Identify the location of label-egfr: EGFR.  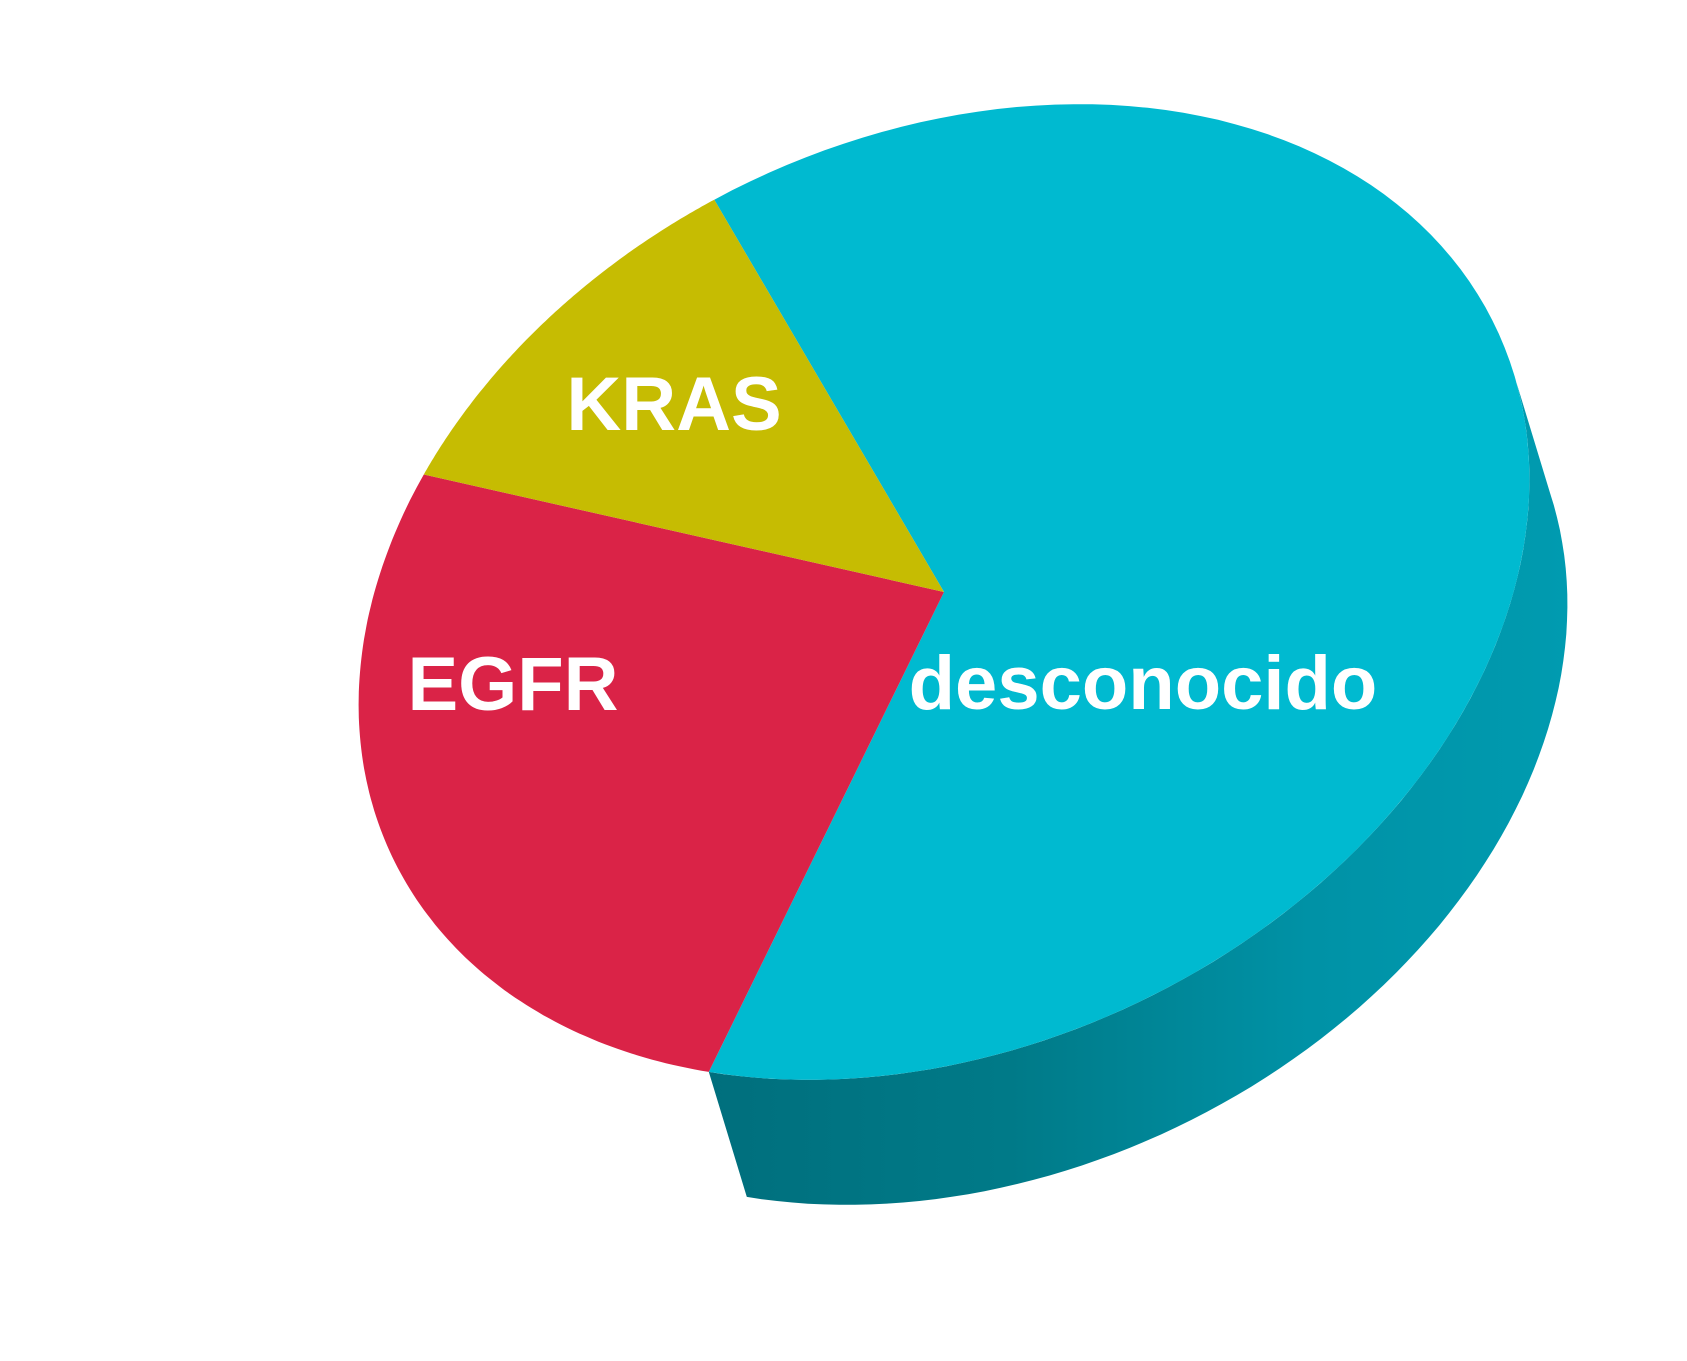
(512, 684).